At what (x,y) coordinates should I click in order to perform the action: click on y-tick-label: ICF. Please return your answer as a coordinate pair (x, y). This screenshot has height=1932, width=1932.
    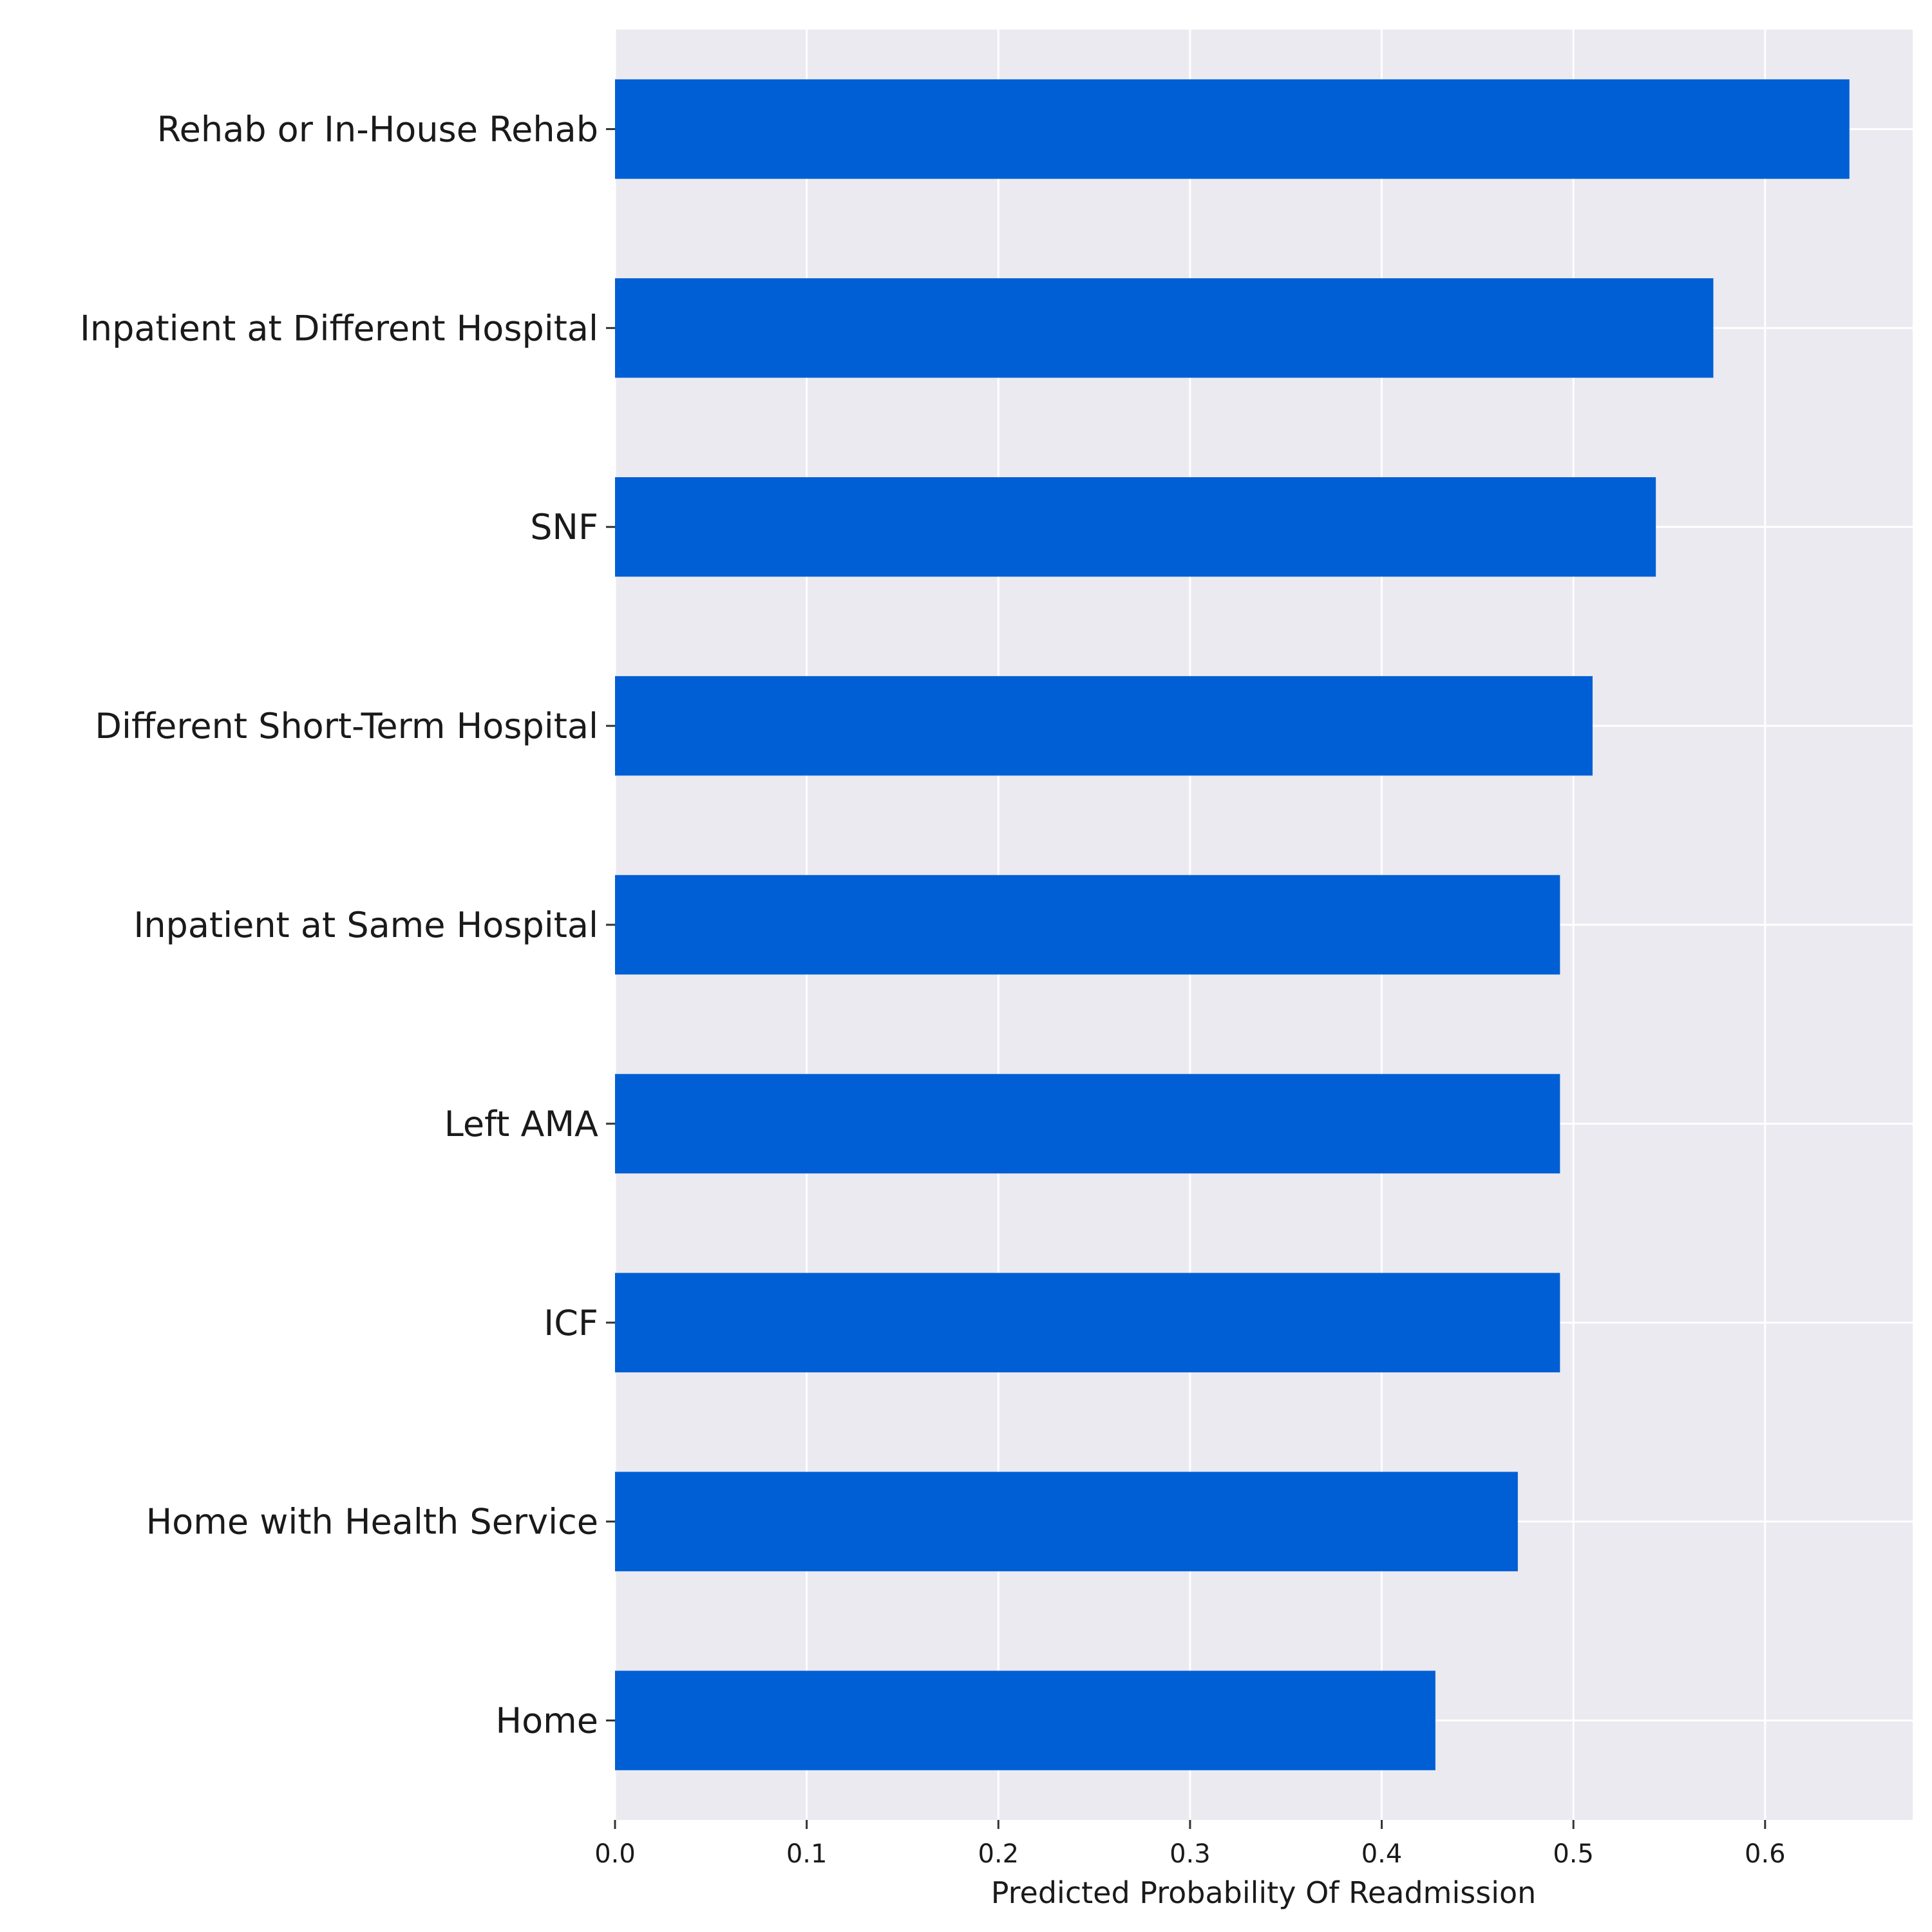
    Looking at the image, I should click on (571, 1323).